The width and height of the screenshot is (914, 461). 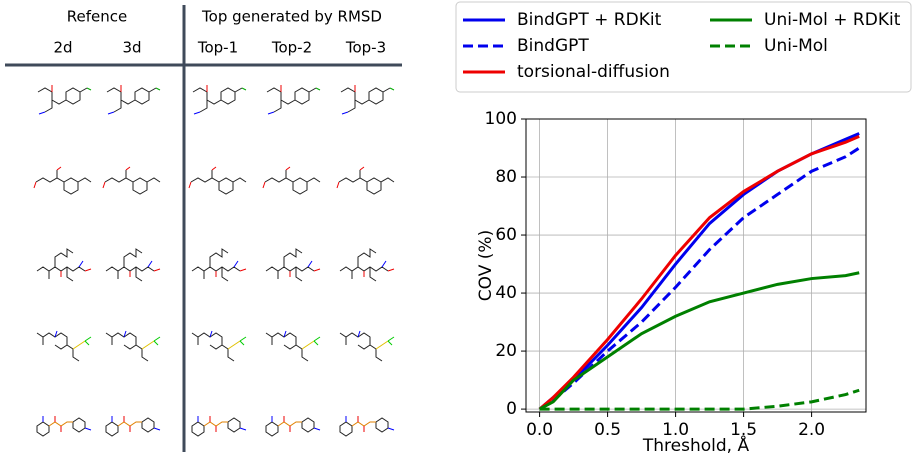 I want to click on y-axis-label: COV (%), so click(x=486, y=265).